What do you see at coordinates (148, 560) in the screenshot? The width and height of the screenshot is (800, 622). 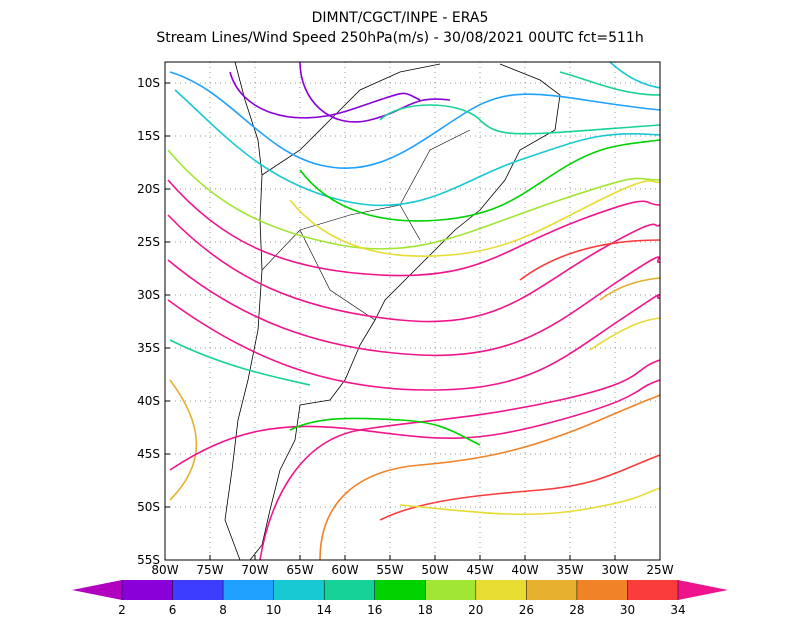 I see `lat-label: 55S` at bounding box center [148, 560].